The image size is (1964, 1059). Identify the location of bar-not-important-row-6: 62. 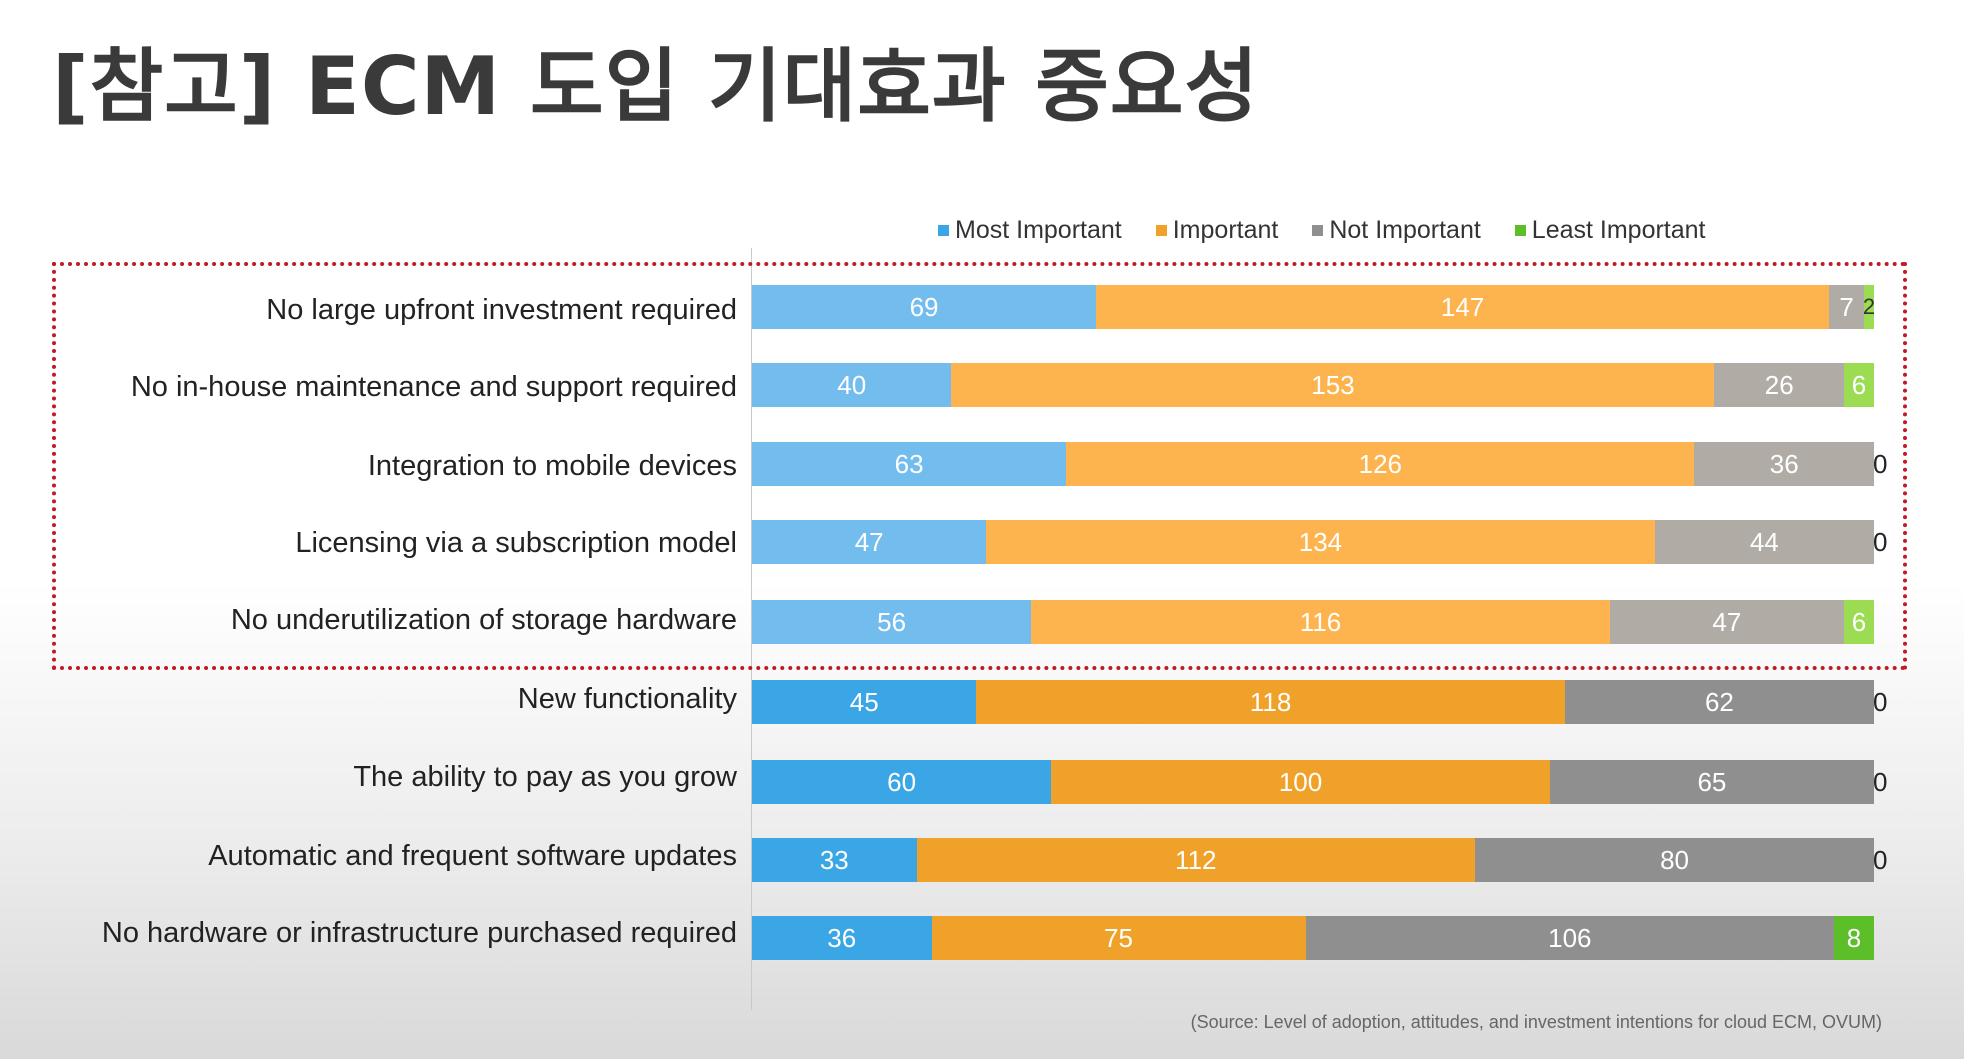
(1719, 702).